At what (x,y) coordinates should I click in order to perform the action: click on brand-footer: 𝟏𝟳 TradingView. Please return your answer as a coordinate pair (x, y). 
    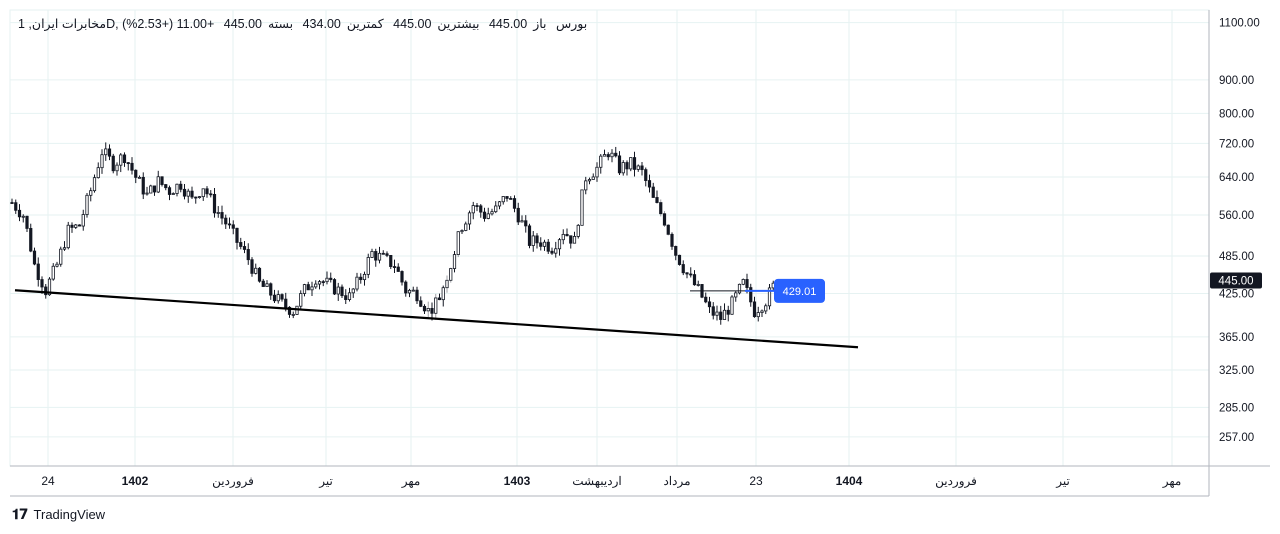
    Looking at the image, I should click on (58, 514).